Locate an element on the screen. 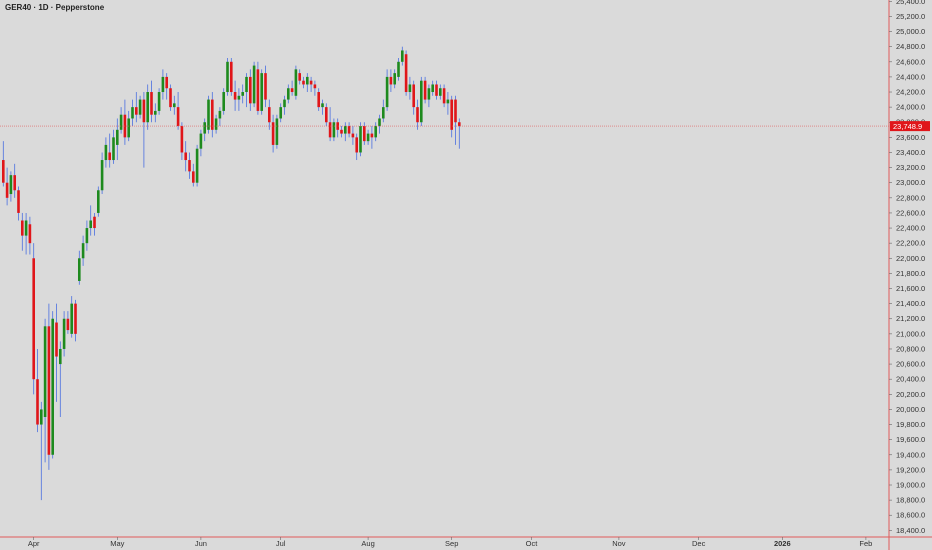  y-tick-label: 23,600.0 is located at coordinates (910, 137).